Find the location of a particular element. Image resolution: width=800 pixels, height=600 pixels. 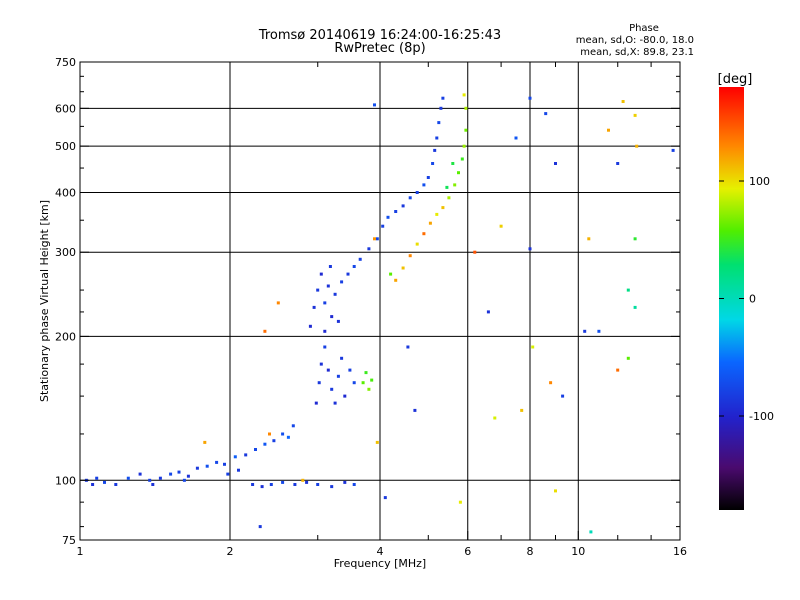

chart-subtitle: RwPretec (8p) is located at coordinates (379, 48).